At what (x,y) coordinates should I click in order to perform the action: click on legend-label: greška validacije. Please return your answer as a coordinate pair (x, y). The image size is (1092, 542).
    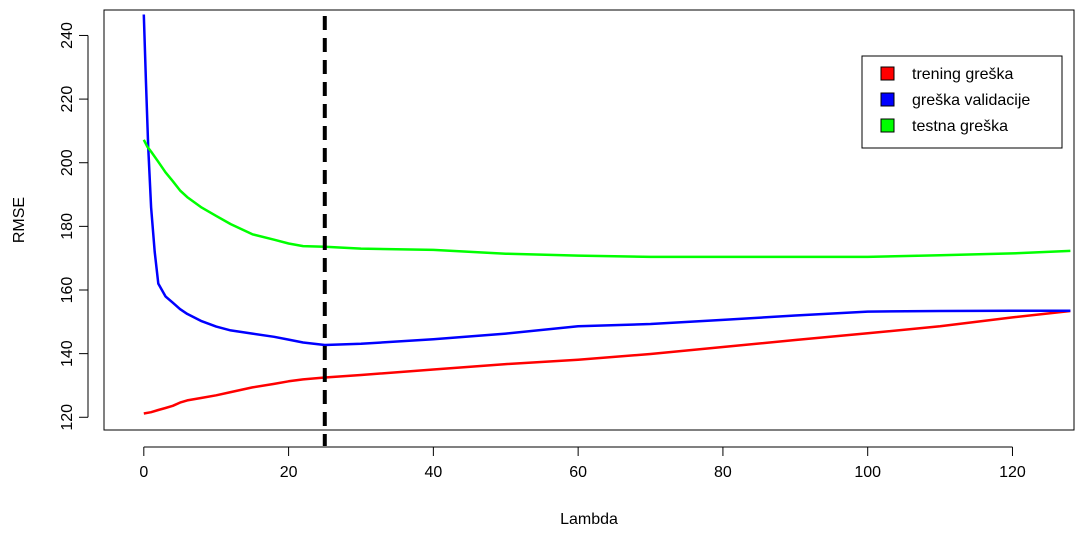
    Looking at the image, I should click on (971, 100).